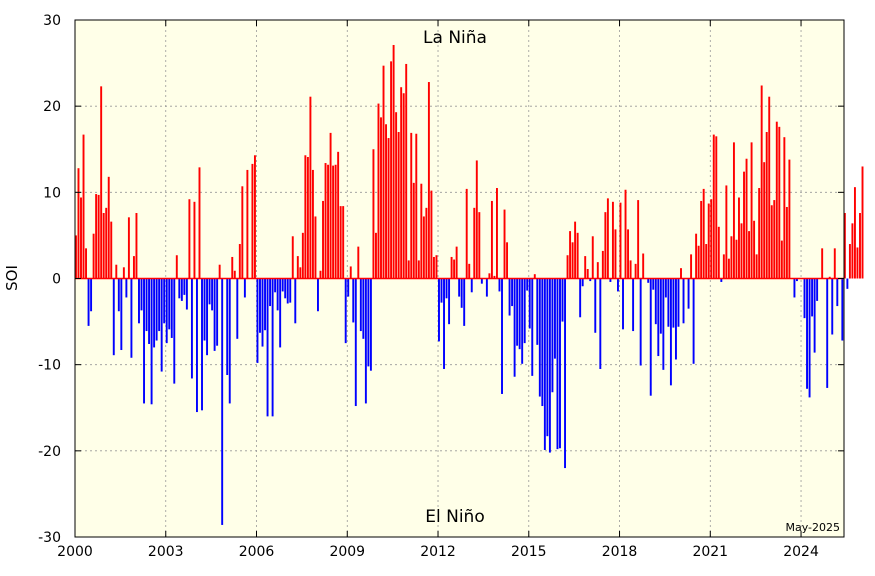  What do you see at coordinates (49, 366) in the screenshot?
I see `y-tick-label: -10` at bounding box center [49, 366].